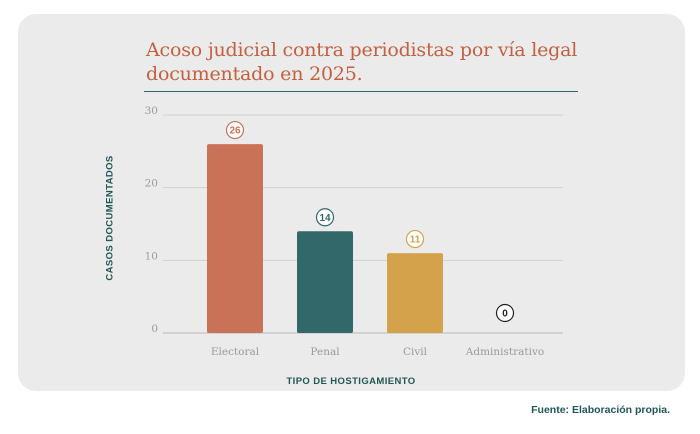 This screenshot has width=700, height=434. I want to click on source-note: Fuente: Elaboración propia., so click(600, 410).